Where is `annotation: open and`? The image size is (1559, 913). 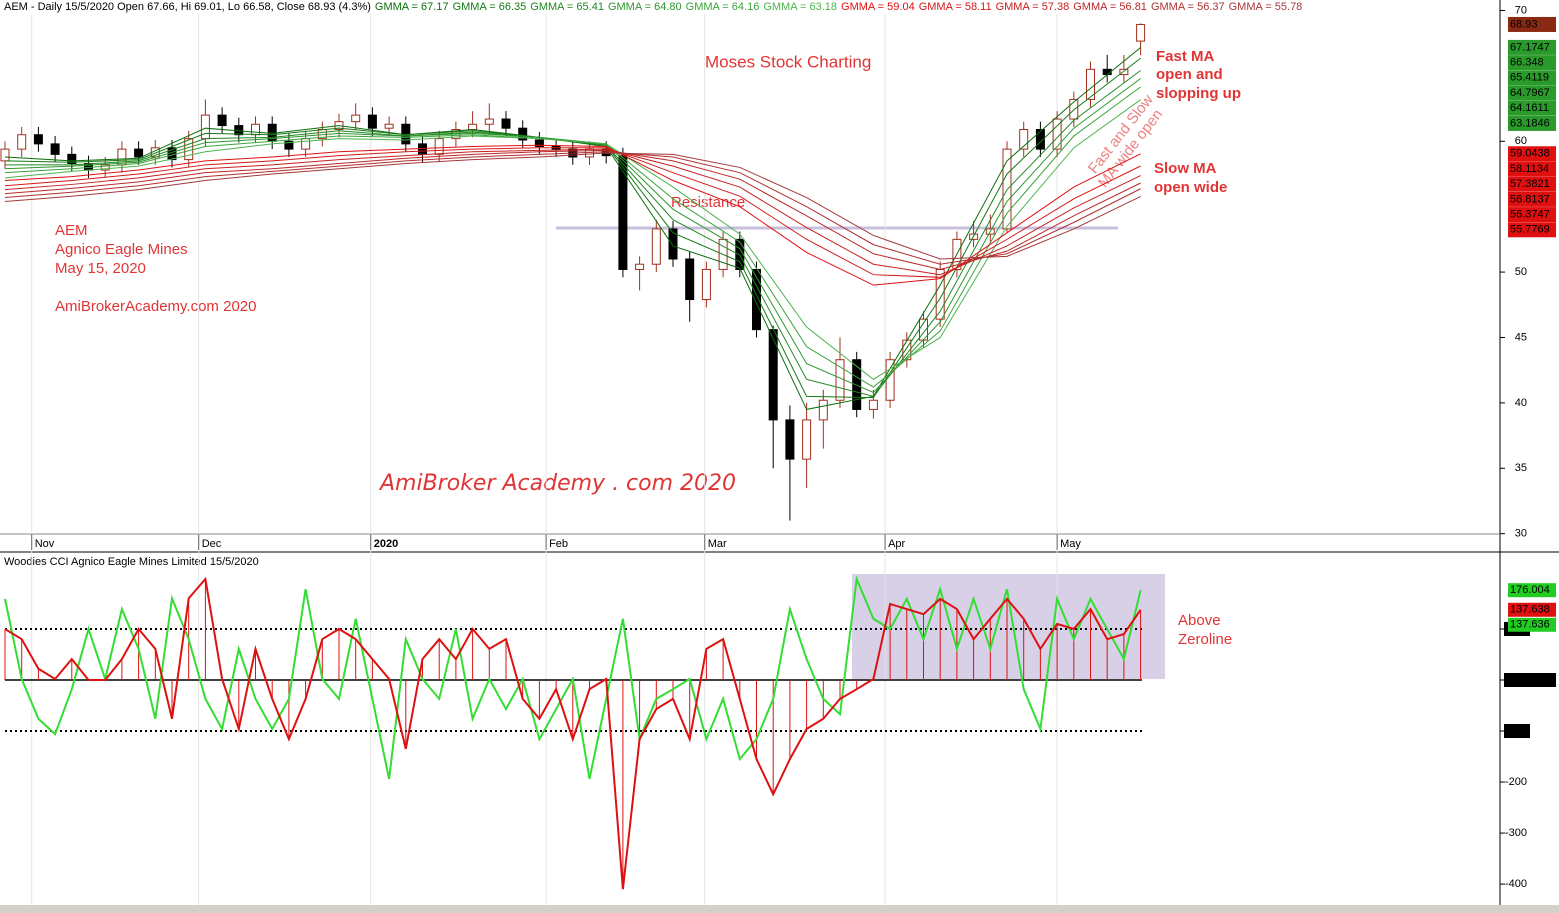 annotation: open and is located at coordinates (1189, 74).